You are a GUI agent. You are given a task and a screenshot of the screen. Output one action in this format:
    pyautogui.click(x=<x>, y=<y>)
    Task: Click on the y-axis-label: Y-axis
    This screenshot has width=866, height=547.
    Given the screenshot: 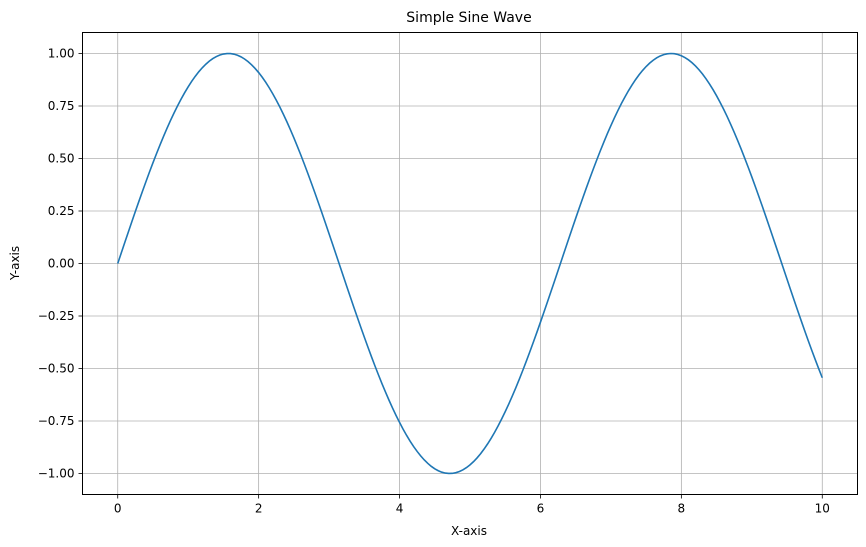 What is the action you would take?
    pyautogui.click(x=15, y=263)
    